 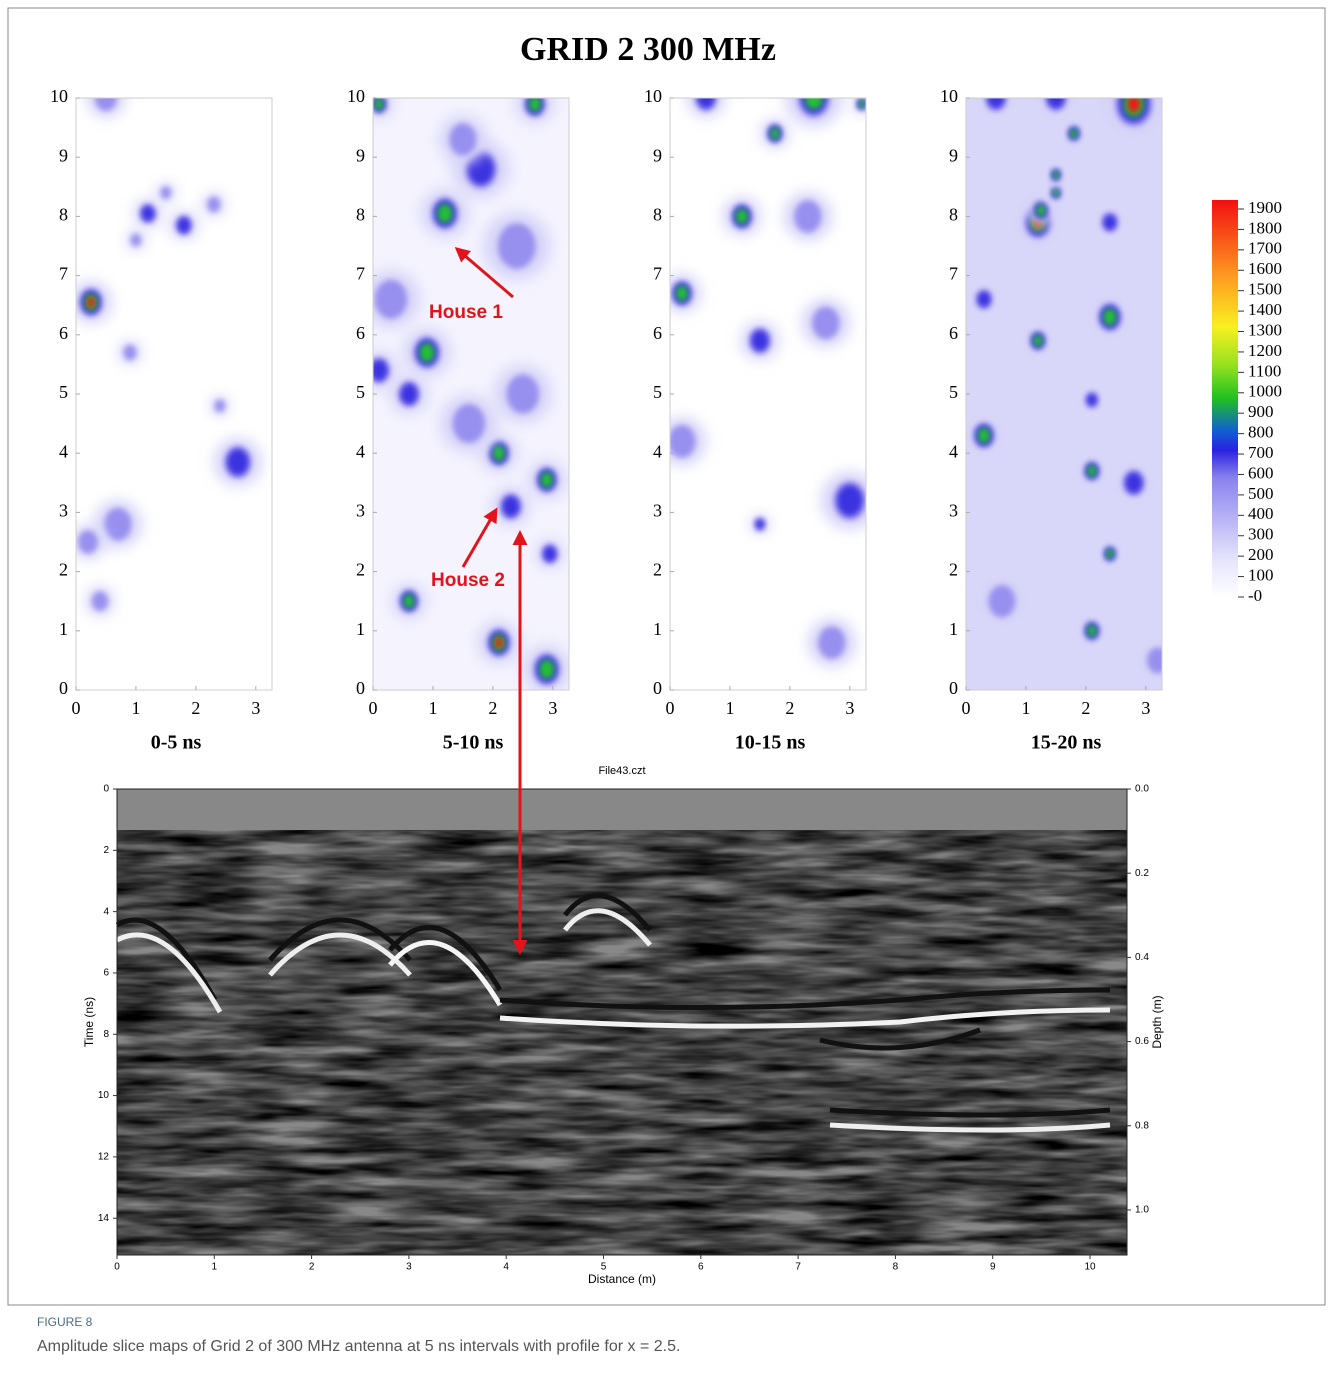 What do you see at coordinates (89, 1022) in the screenshot?
I see `y-axis-label: Time (ns)` at bounding box center [89, 1022].